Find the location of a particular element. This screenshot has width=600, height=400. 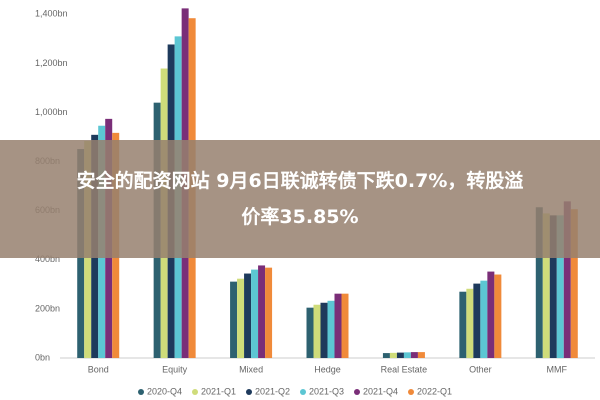

x-tick-label: Equity is located at coordinates (175, 369).